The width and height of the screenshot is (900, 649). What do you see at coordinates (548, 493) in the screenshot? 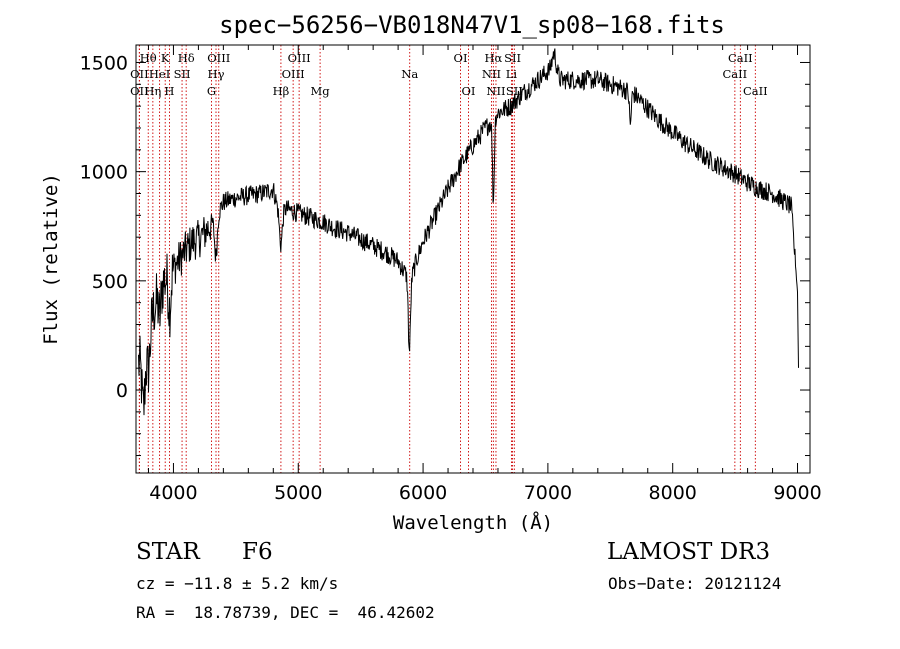
I see `x-tick-label: 7000` at bounding box center [548, 493].